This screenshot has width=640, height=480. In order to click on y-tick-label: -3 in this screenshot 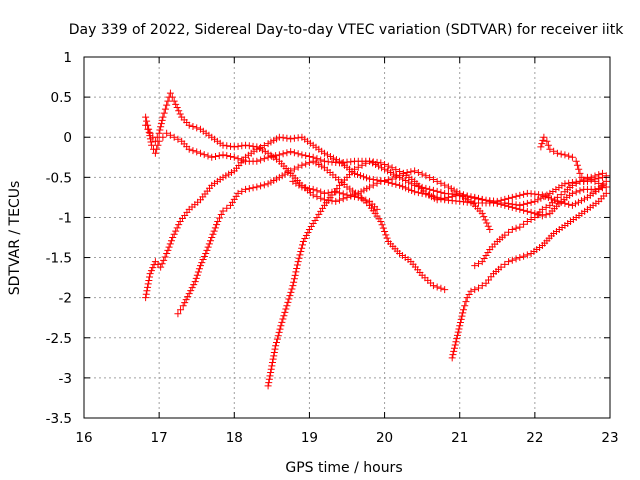, I will do `click(65, 379)`.